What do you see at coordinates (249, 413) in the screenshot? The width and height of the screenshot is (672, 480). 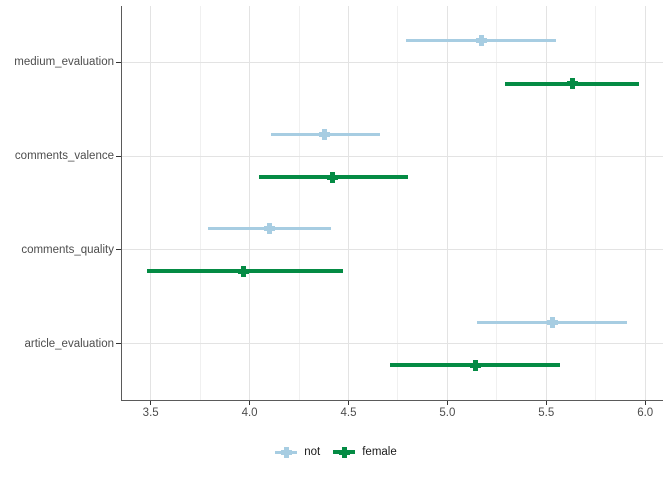 I see `x-tick-label: 4.0` at bounding box center [249, 413].